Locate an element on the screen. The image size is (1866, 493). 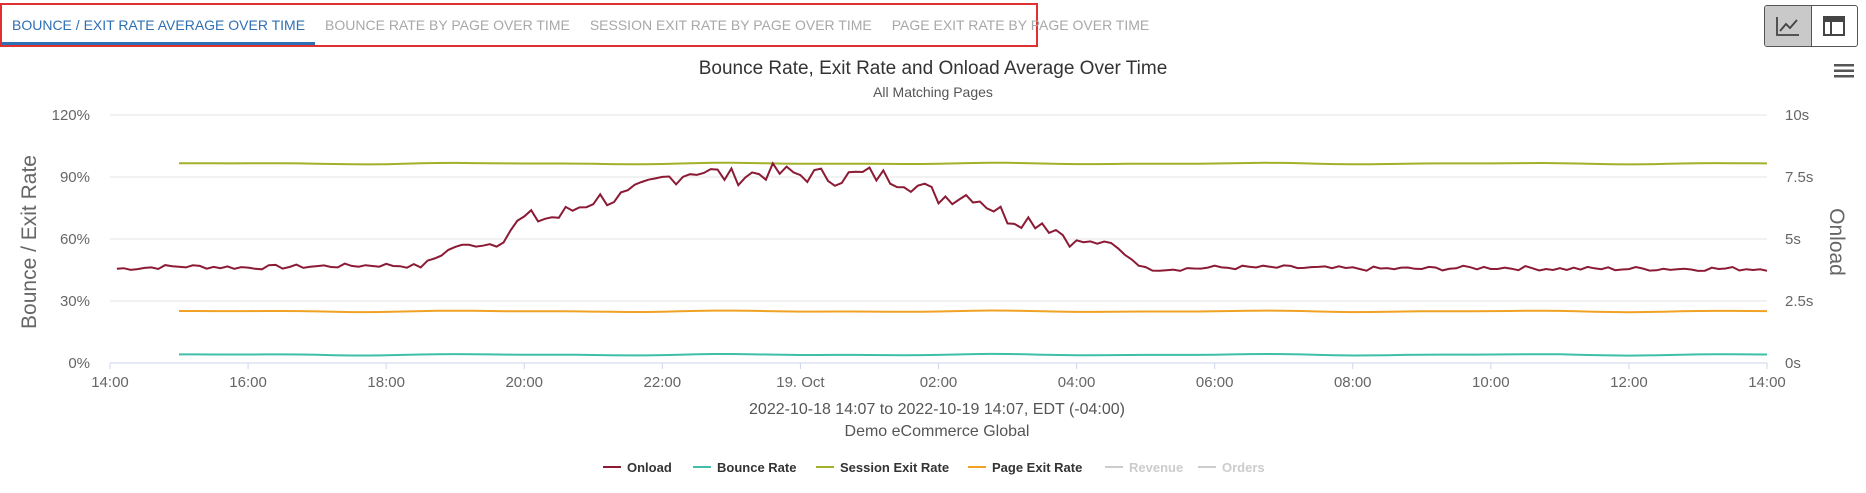
x-tick-label: 10:00 is located at coordinates (1491, 382).